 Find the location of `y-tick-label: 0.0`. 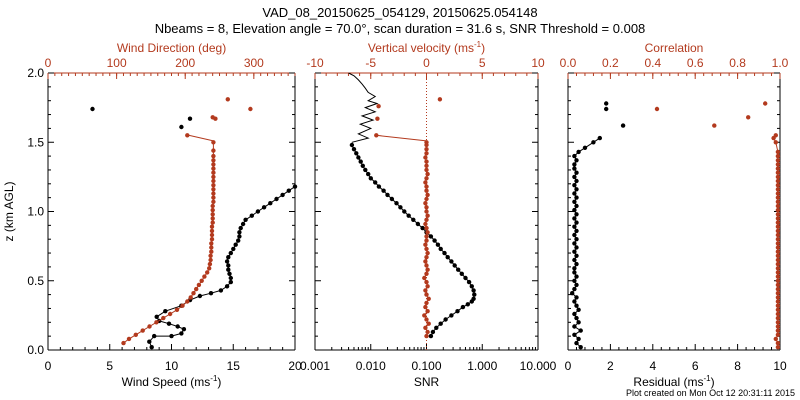

y-tick-label: 0.0 is located at coordinates (35, 350).